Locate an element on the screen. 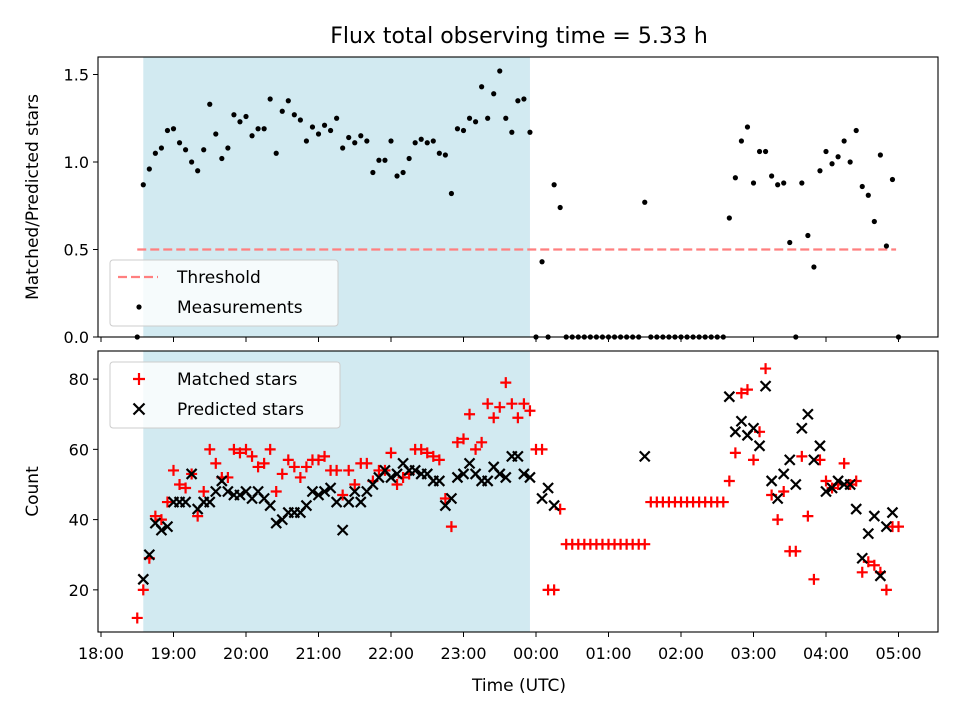 Image resolution: width=960 pixels, height=720 pixels. y-tick-label: 1.0 is located at coordinates (76, 162).